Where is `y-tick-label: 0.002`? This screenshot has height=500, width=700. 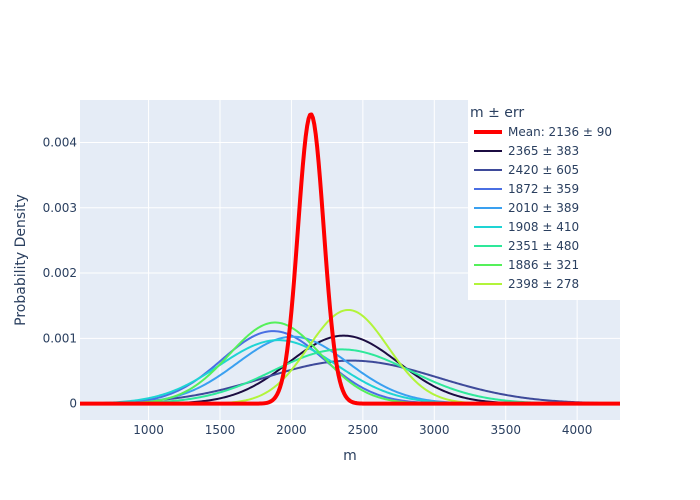 y-tick-label: 0.002 is located at coordinates (60, 273).